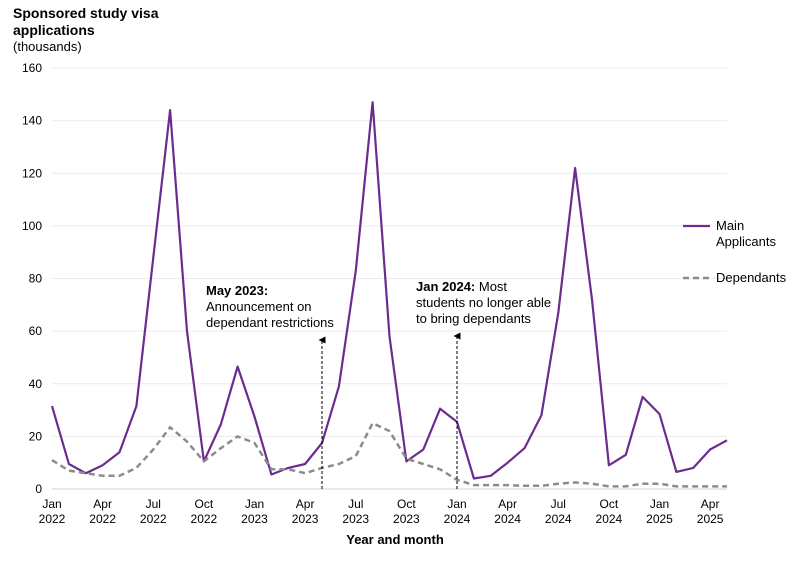  What do you see at coordinates (389, 454) in the screenshot?
I see `series-line-dependants` at bounding box center [389, 454].